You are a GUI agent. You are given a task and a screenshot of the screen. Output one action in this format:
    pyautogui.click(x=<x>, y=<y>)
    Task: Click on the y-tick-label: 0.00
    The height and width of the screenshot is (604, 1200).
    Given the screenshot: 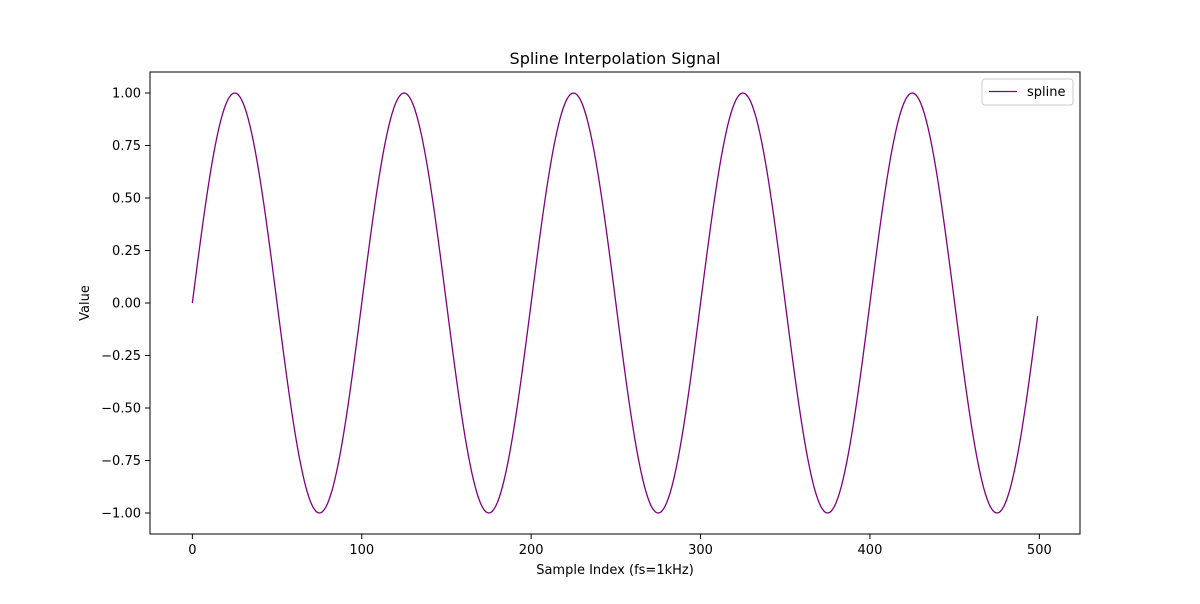 What is the action you would take?
    pyautogui.click(x=126, y=304)
    